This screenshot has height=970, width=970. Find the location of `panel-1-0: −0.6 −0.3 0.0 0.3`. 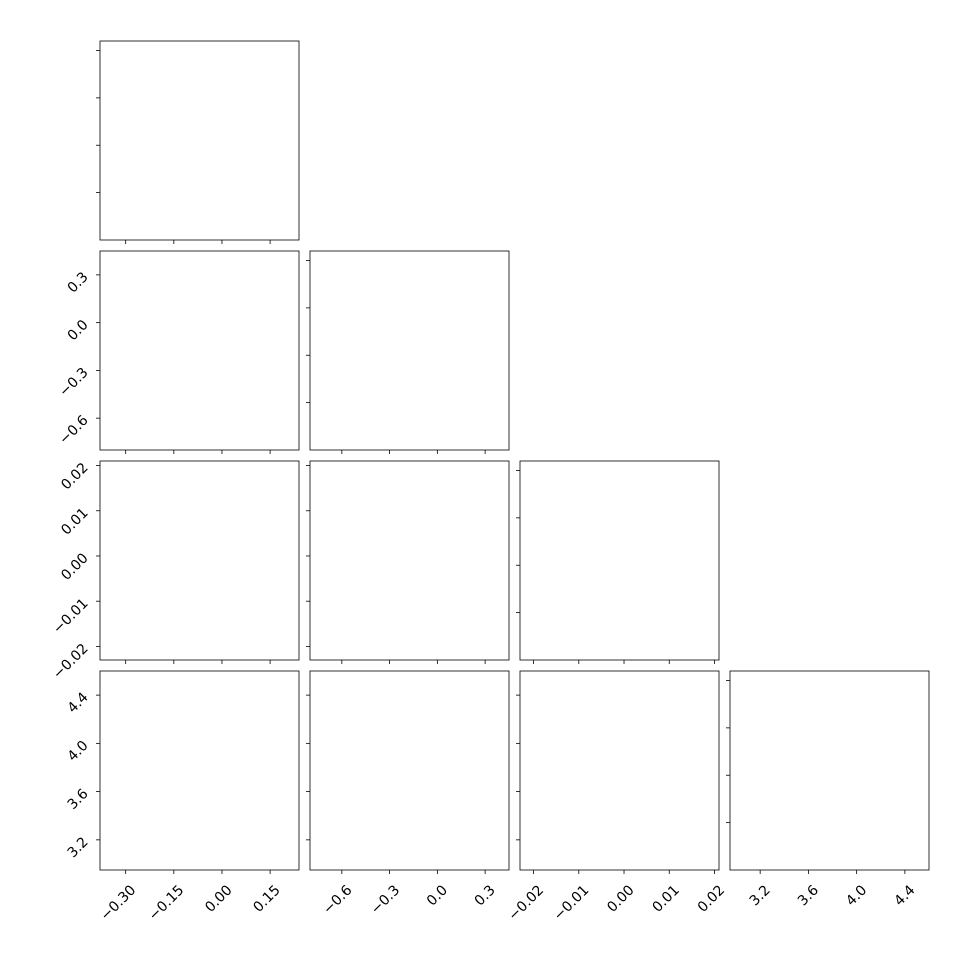

panel-1-0: −0.6 −0.3 0.0 0.3 is located at coordinates (178, 352).